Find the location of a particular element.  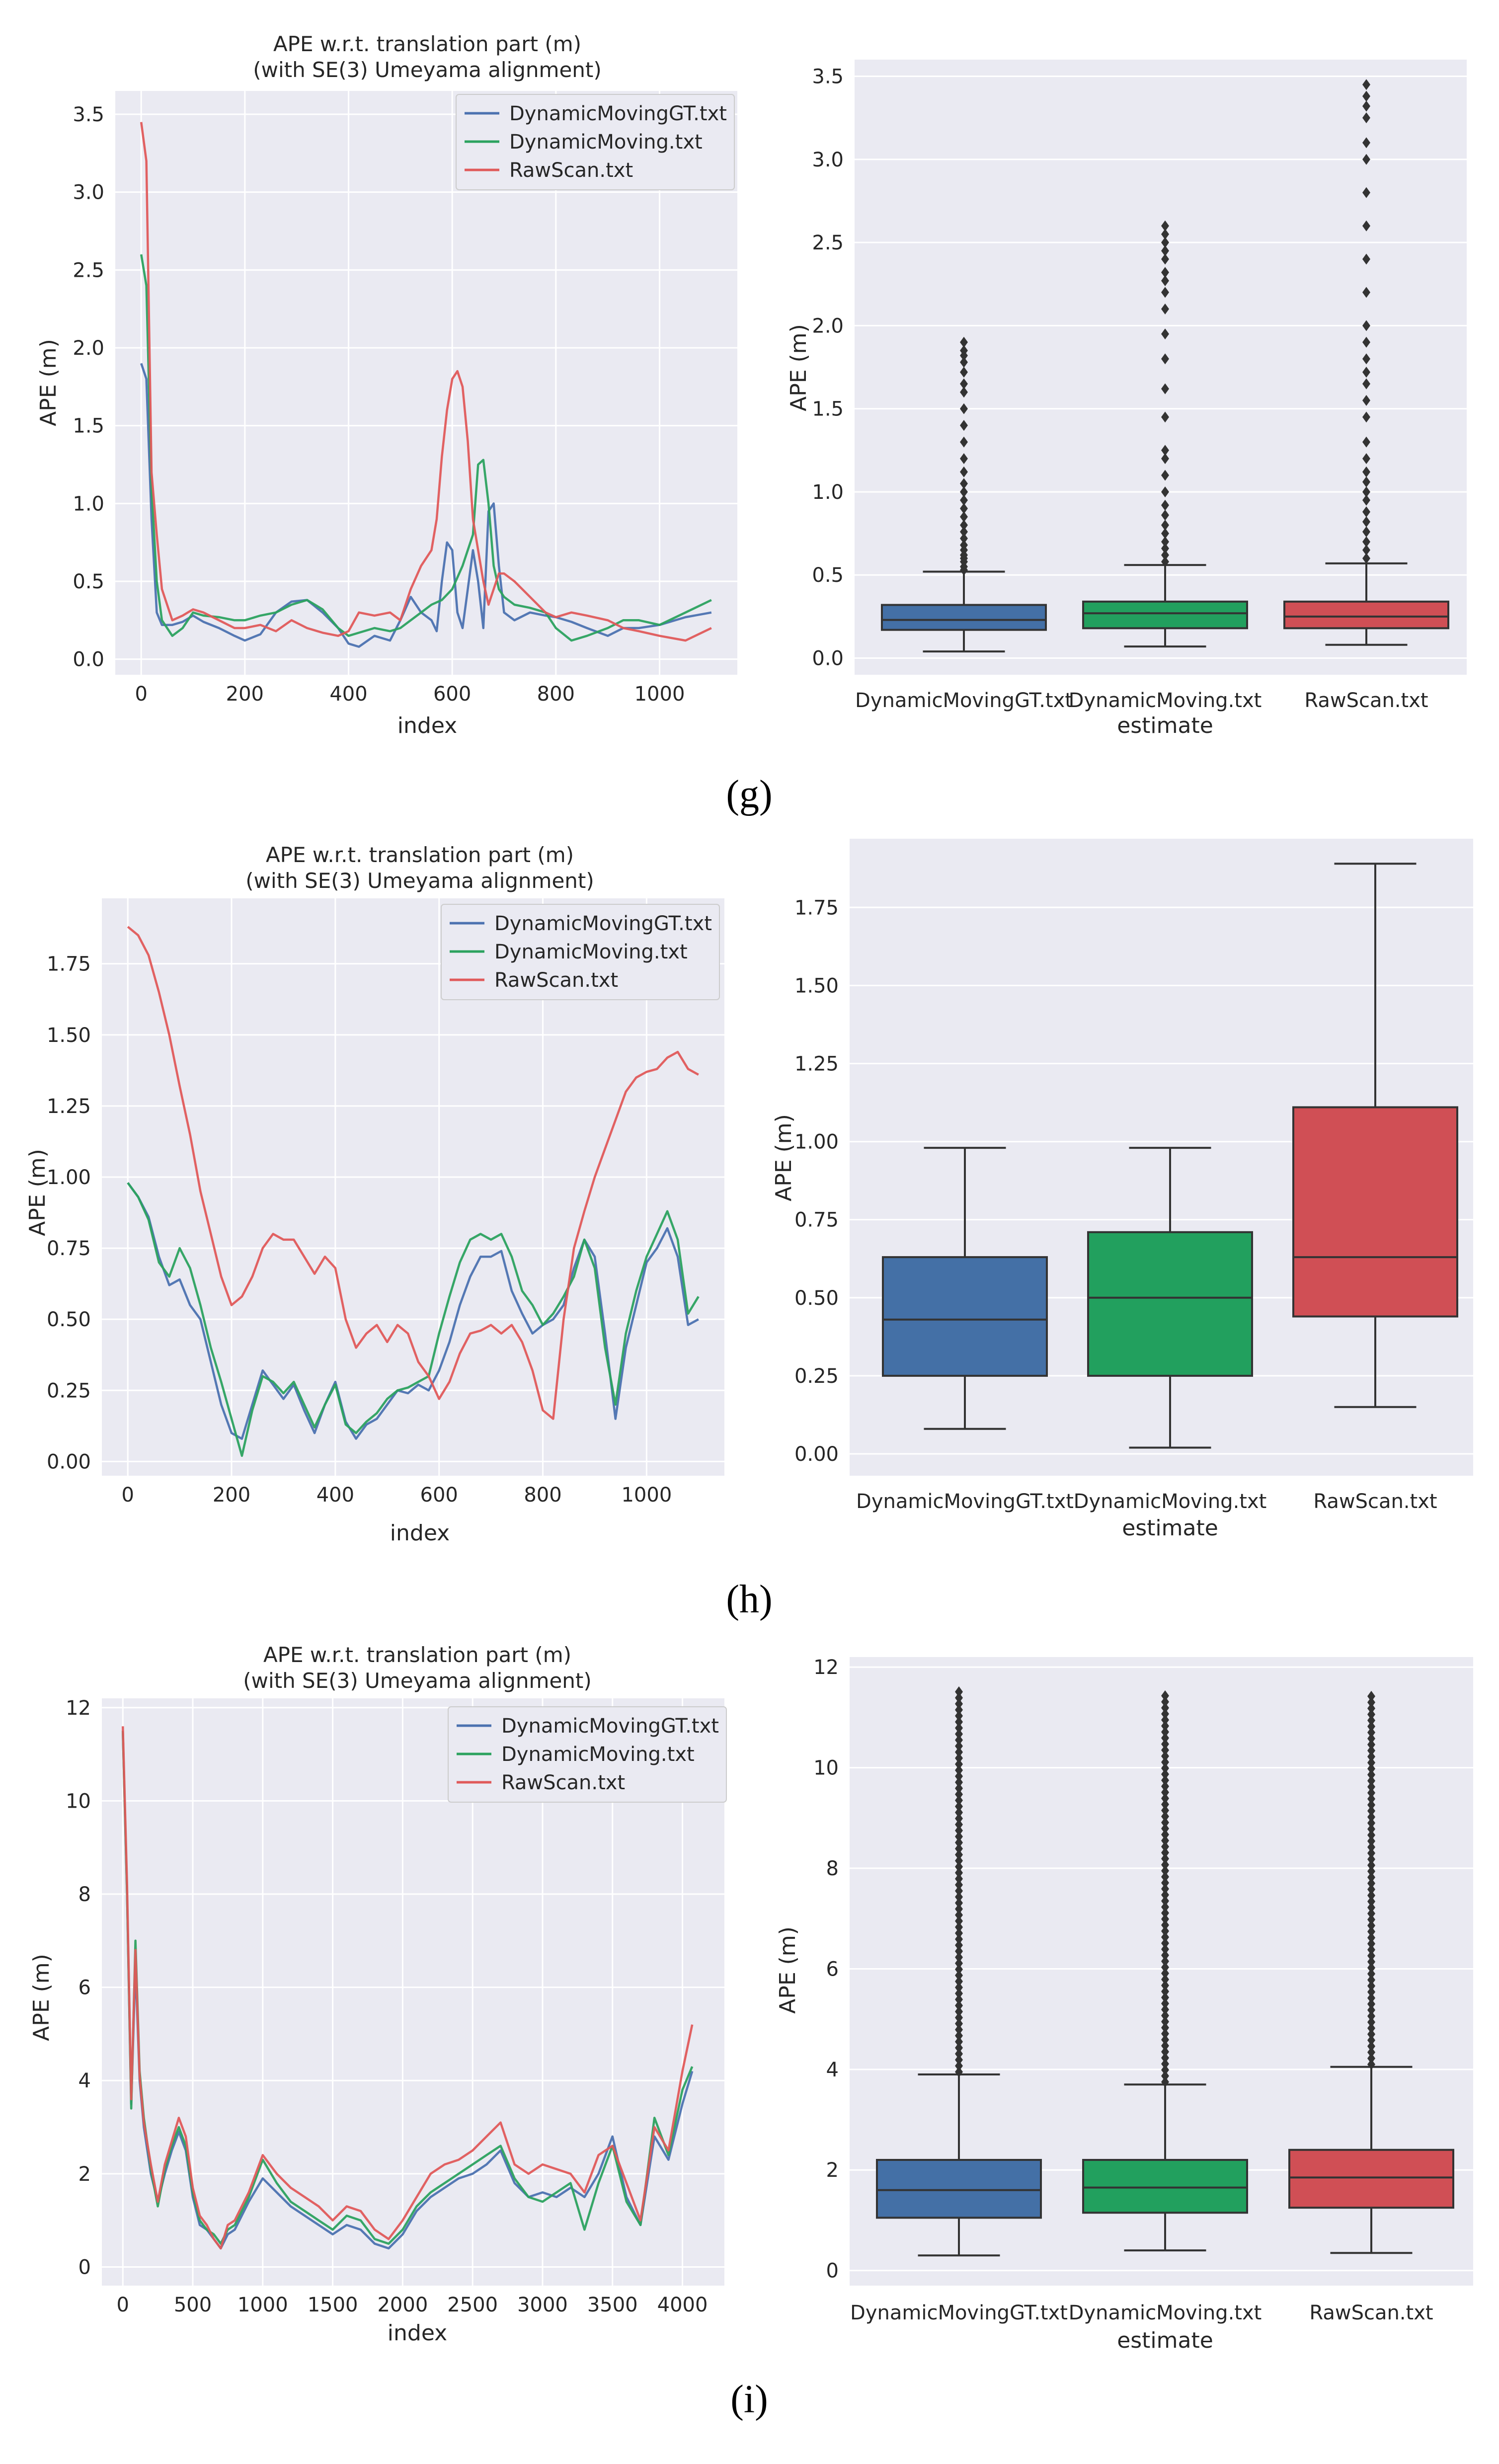

legend-frame is located at coordinates (588, 1755).